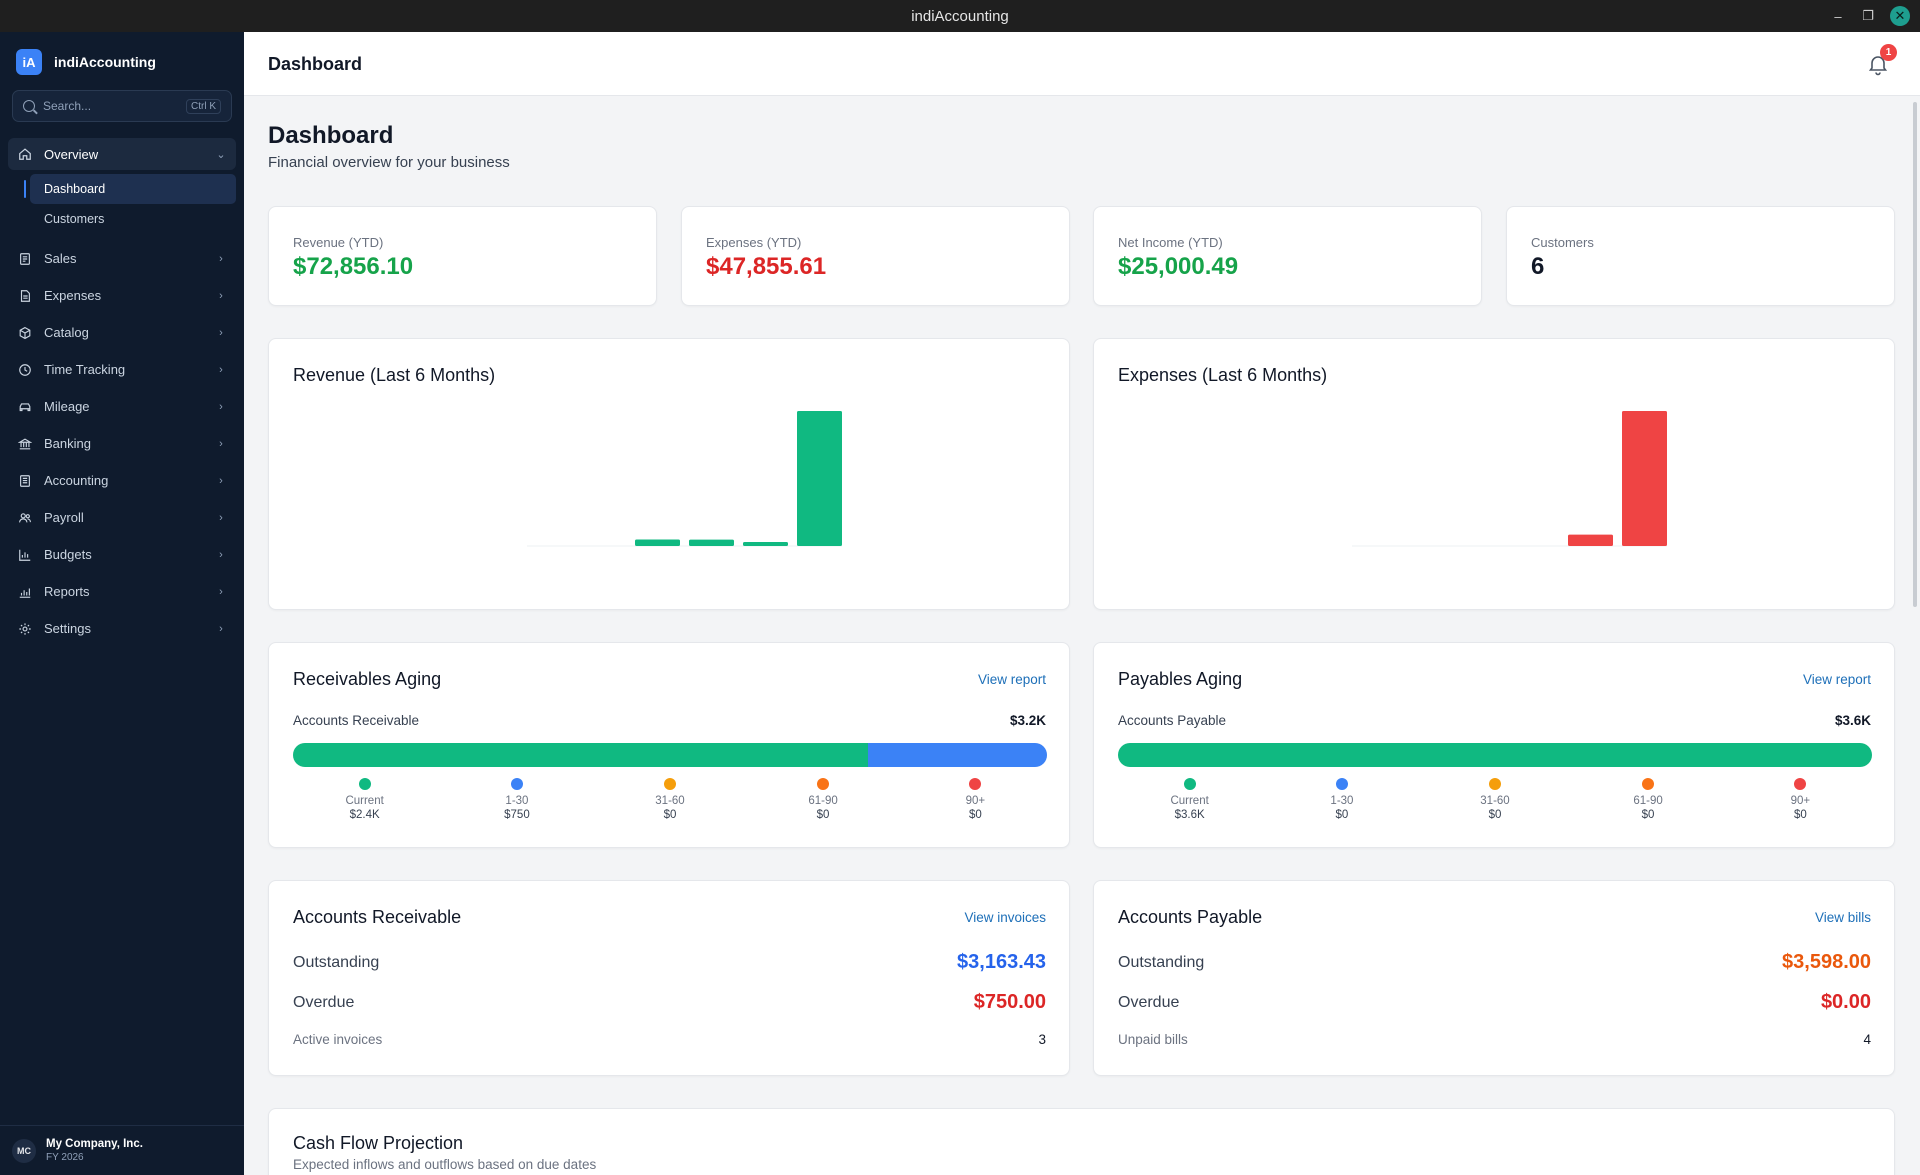 The height and width of the screenshot is (1175, 1920). I want to click on scrollbar, so click(1915, 354).